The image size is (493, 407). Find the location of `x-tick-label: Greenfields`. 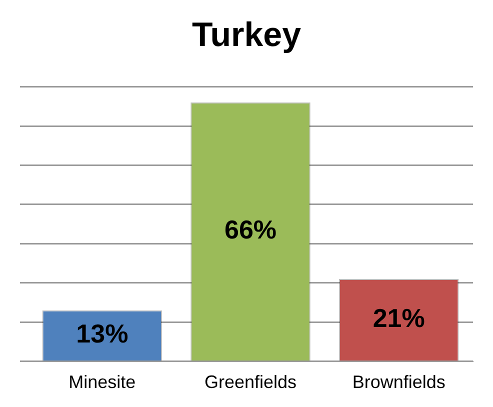

x-tick-label: Greenfields is located at coordinates (250, 382).